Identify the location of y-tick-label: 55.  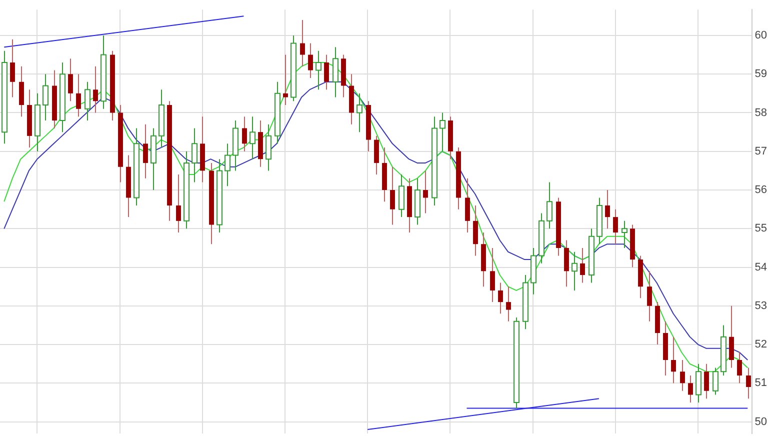
(761, 228).